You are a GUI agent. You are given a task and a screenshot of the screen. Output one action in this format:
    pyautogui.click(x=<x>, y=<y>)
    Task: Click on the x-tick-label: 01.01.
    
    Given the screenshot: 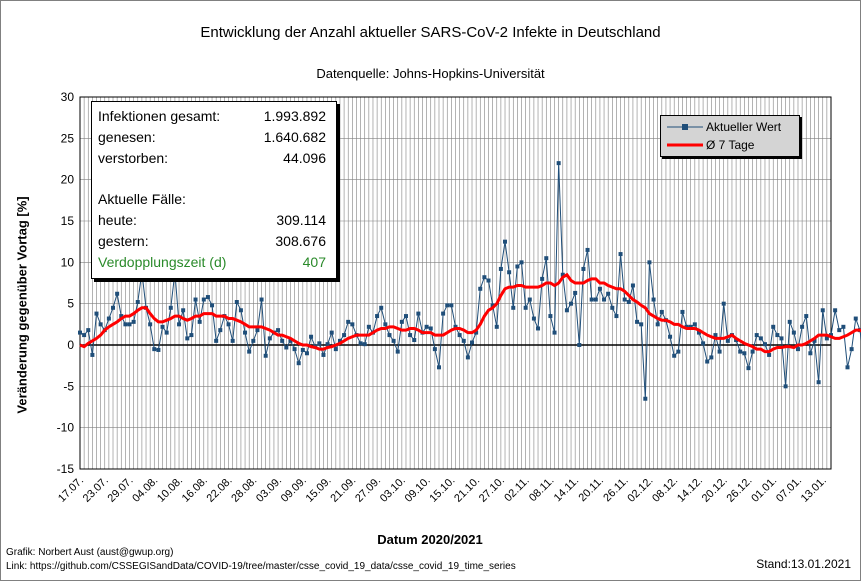 What is the action you would take?
    pyautogui.click(x=764, y=490)
    